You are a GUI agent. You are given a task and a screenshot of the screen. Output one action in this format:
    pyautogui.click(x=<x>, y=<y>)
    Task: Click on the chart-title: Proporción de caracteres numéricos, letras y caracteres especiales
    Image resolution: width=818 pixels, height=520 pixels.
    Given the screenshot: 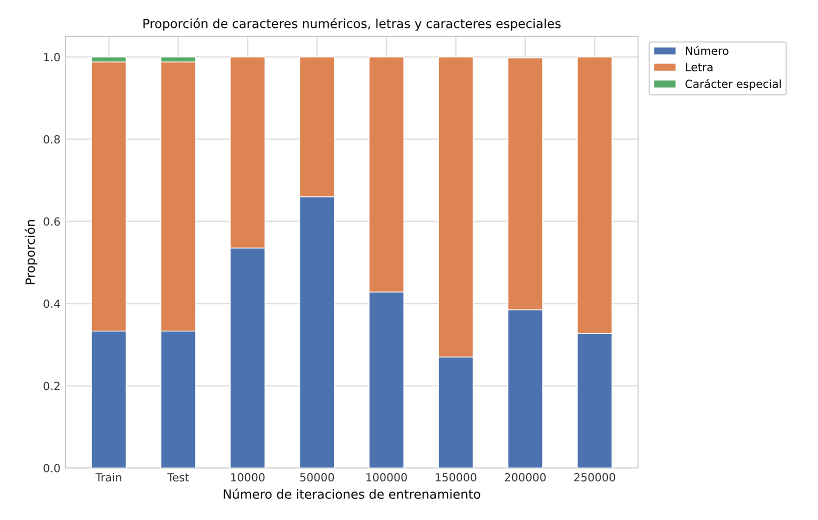 What is the action you would take?
    pyautogui.click(x=352, y=24)
    